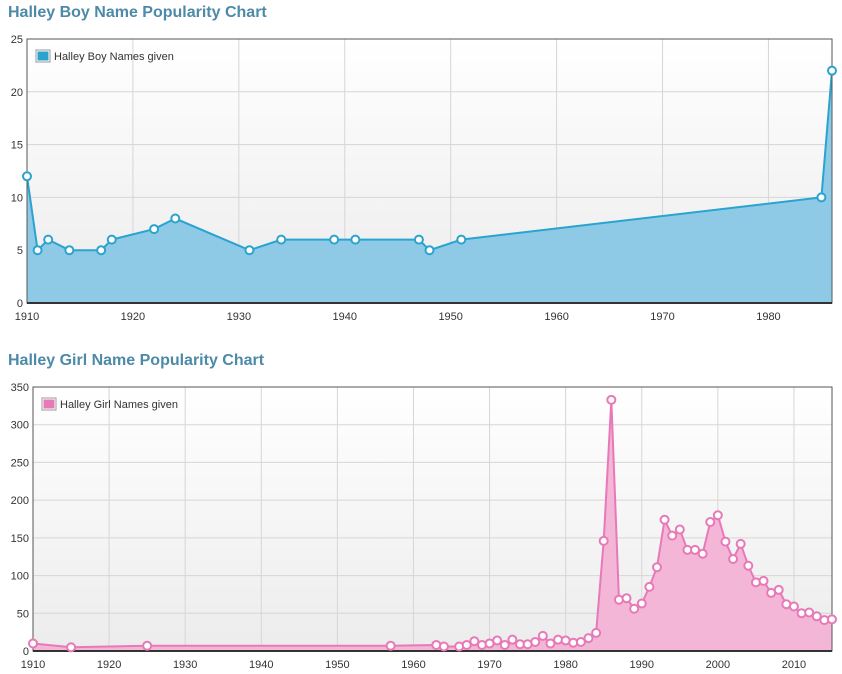 The width and height of the screenshot is (842, 674). I want to click on boy-legend-swatch-border, so click(43, 56).